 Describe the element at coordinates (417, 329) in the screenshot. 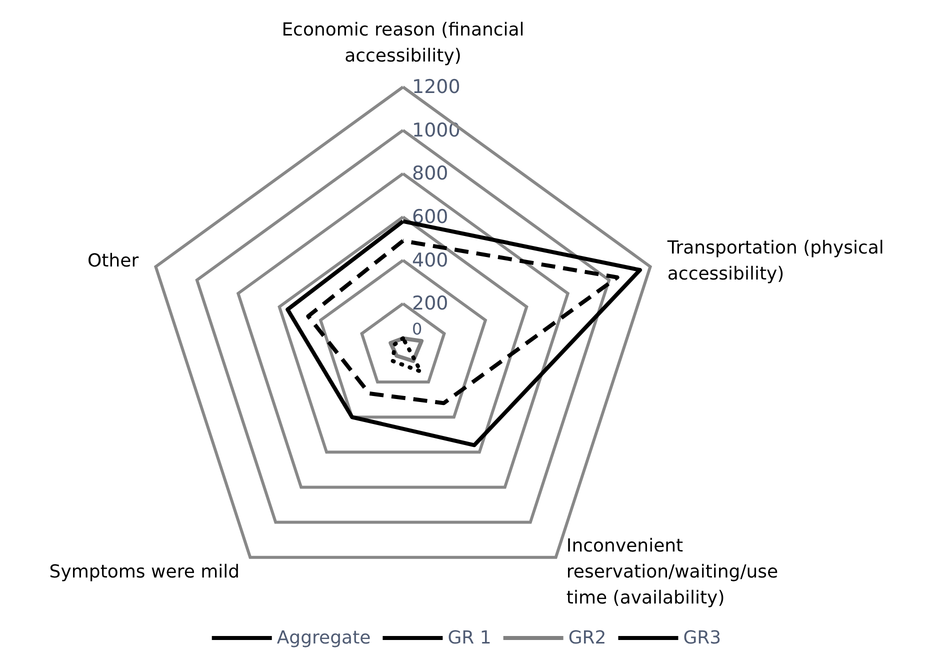

I see `y-tick-label: 0` at that location.